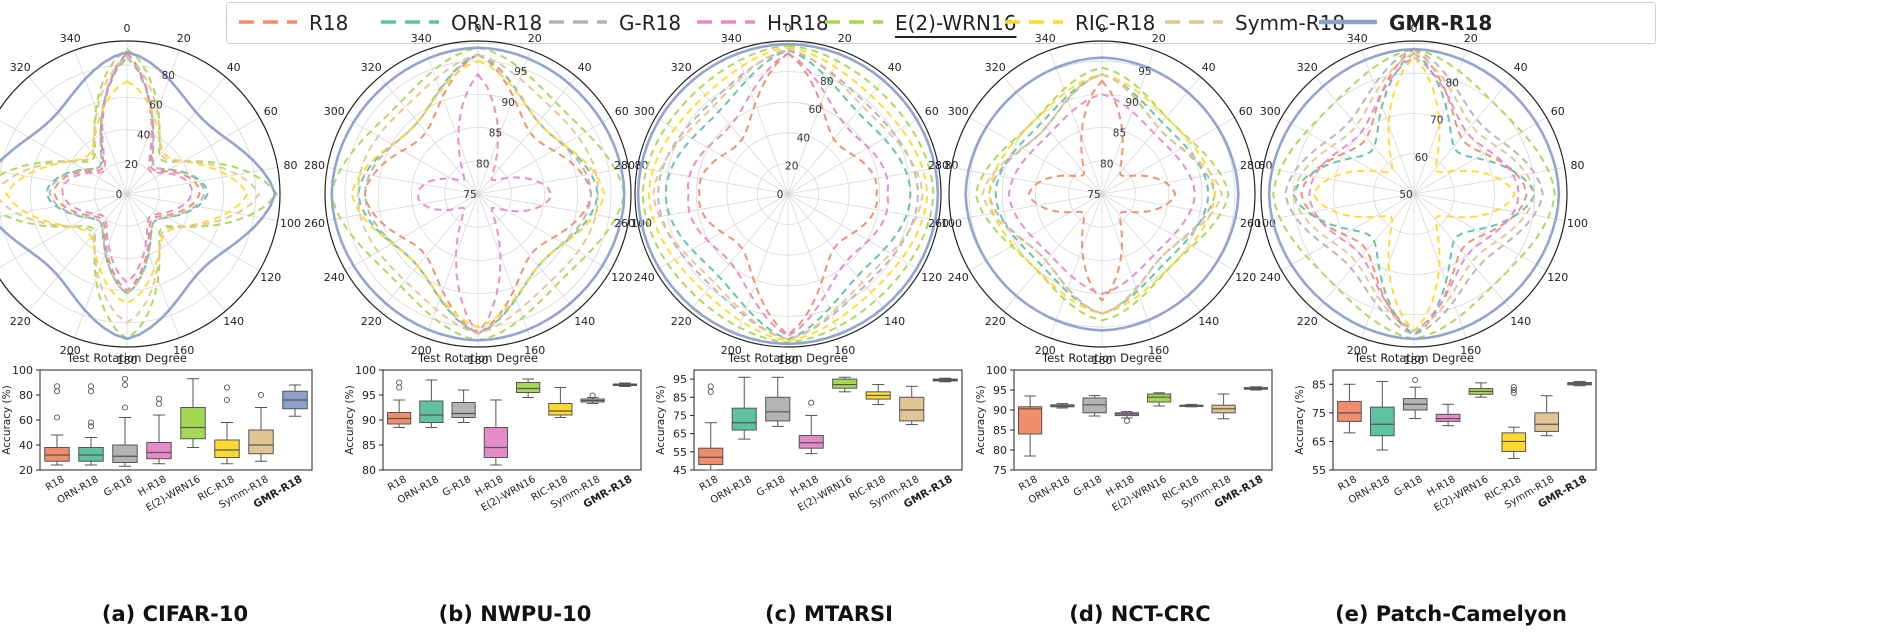 This screenshot has width=1903, height=632. I want to click on box-orn-r18: ORN-R18, so click(420, 442).